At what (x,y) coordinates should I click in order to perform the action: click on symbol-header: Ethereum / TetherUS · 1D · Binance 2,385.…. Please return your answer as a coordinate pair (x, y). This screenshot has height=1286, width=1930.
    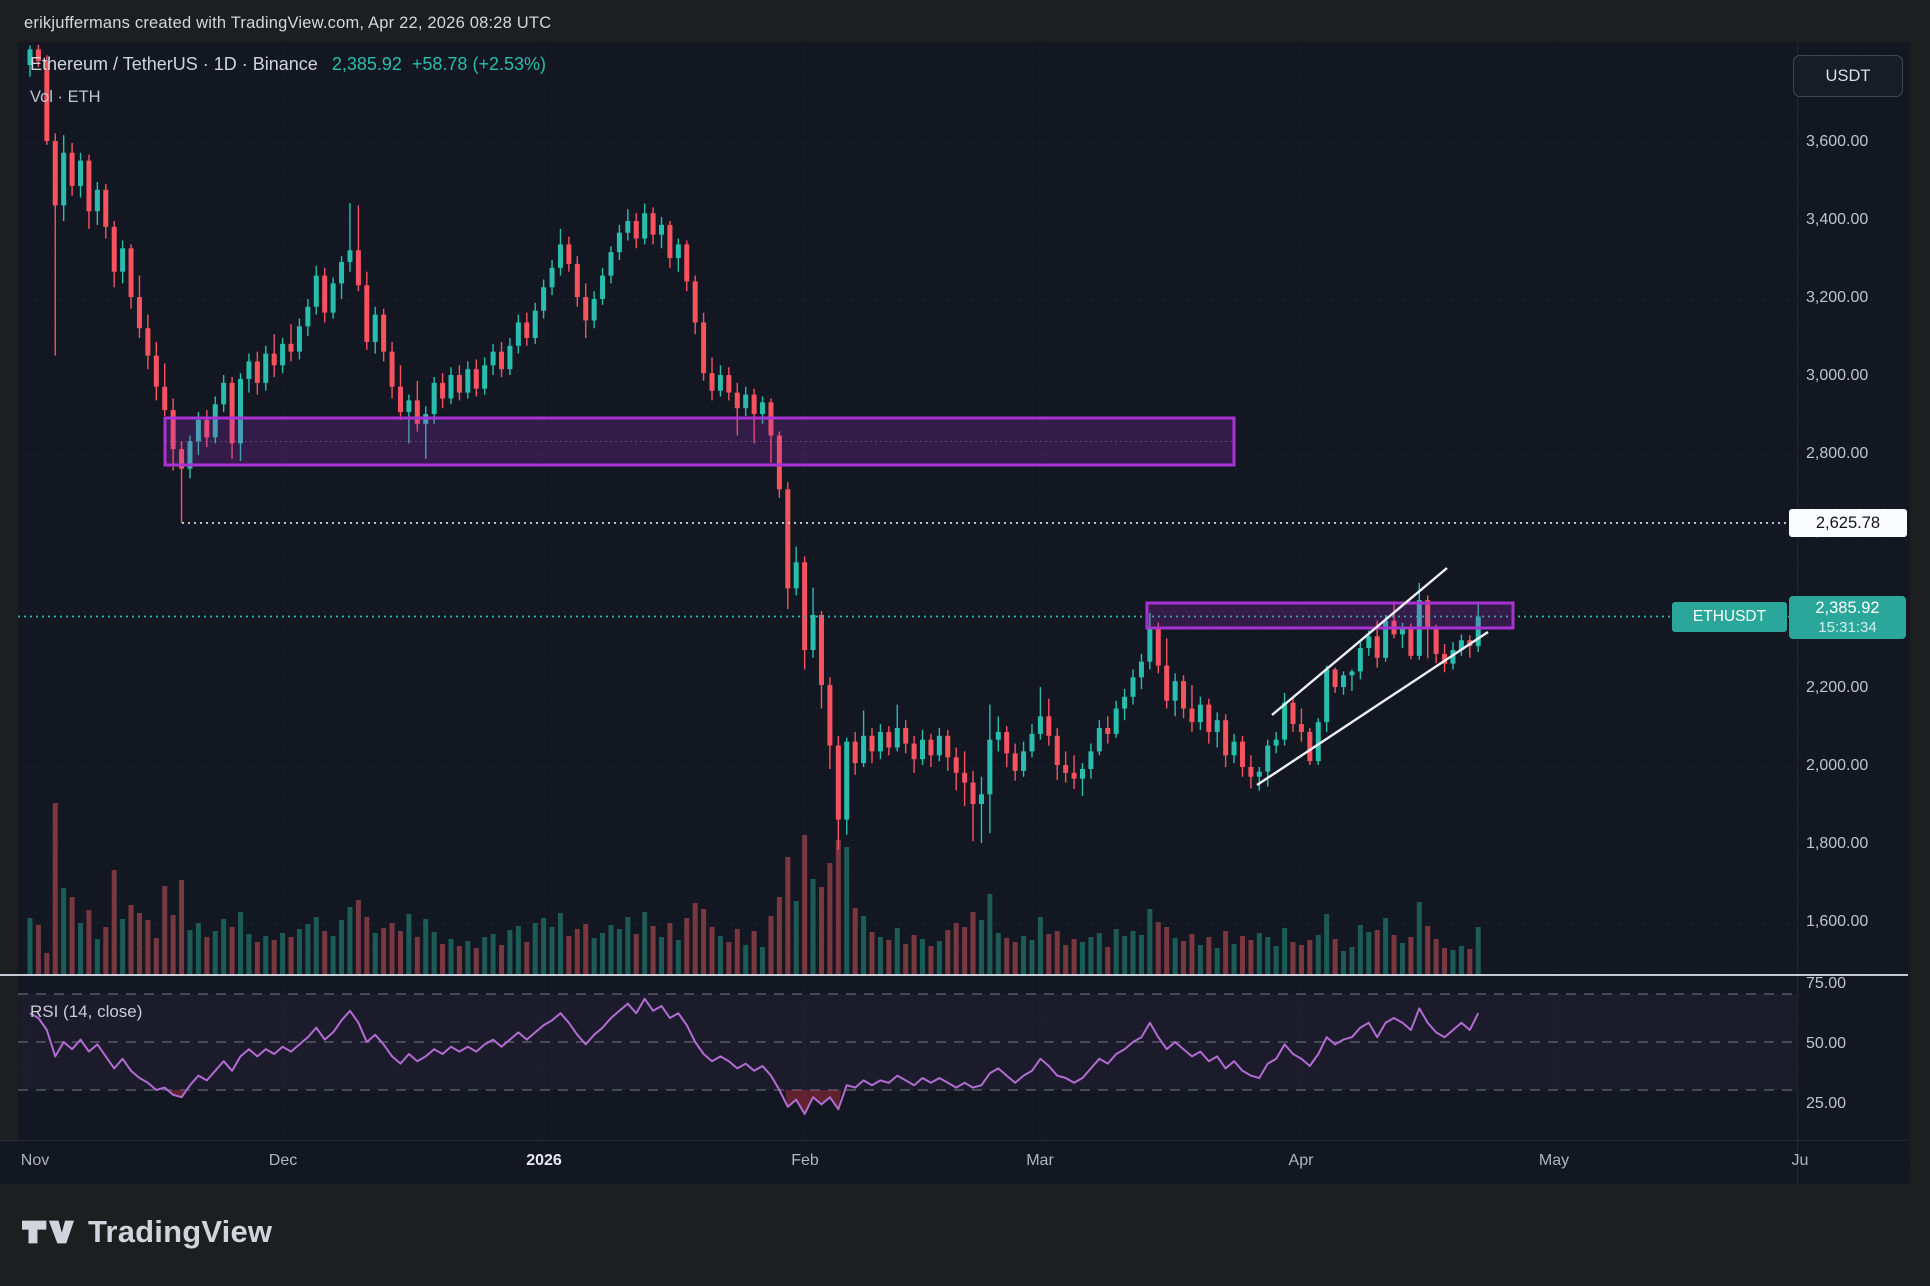
    Looking at the image, I should click on (288, 64).